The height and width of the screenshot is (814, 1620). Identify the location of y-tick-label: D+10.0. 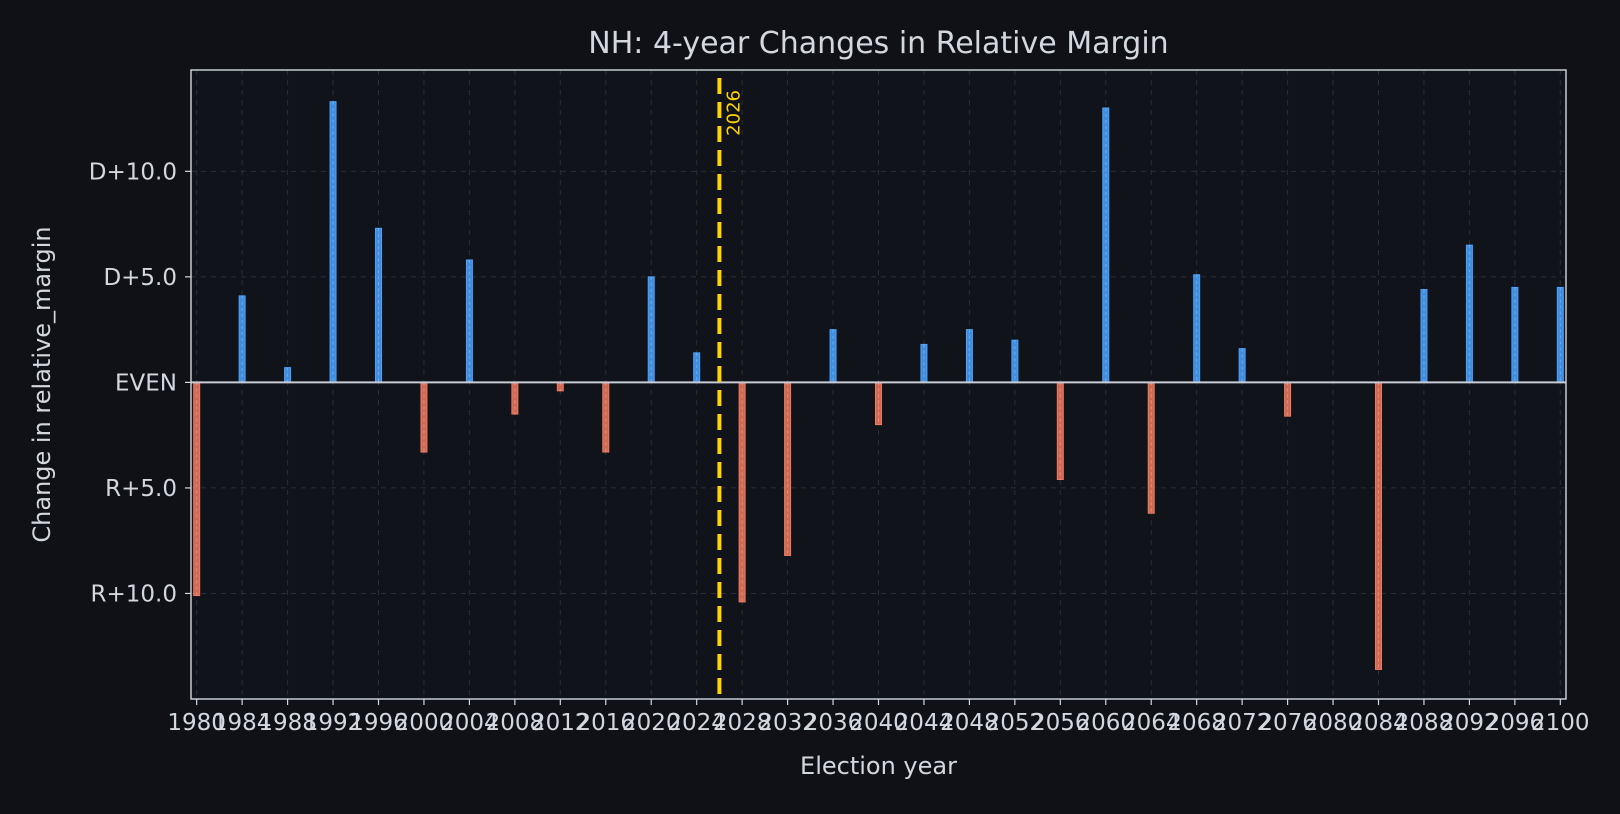
(133, 172).